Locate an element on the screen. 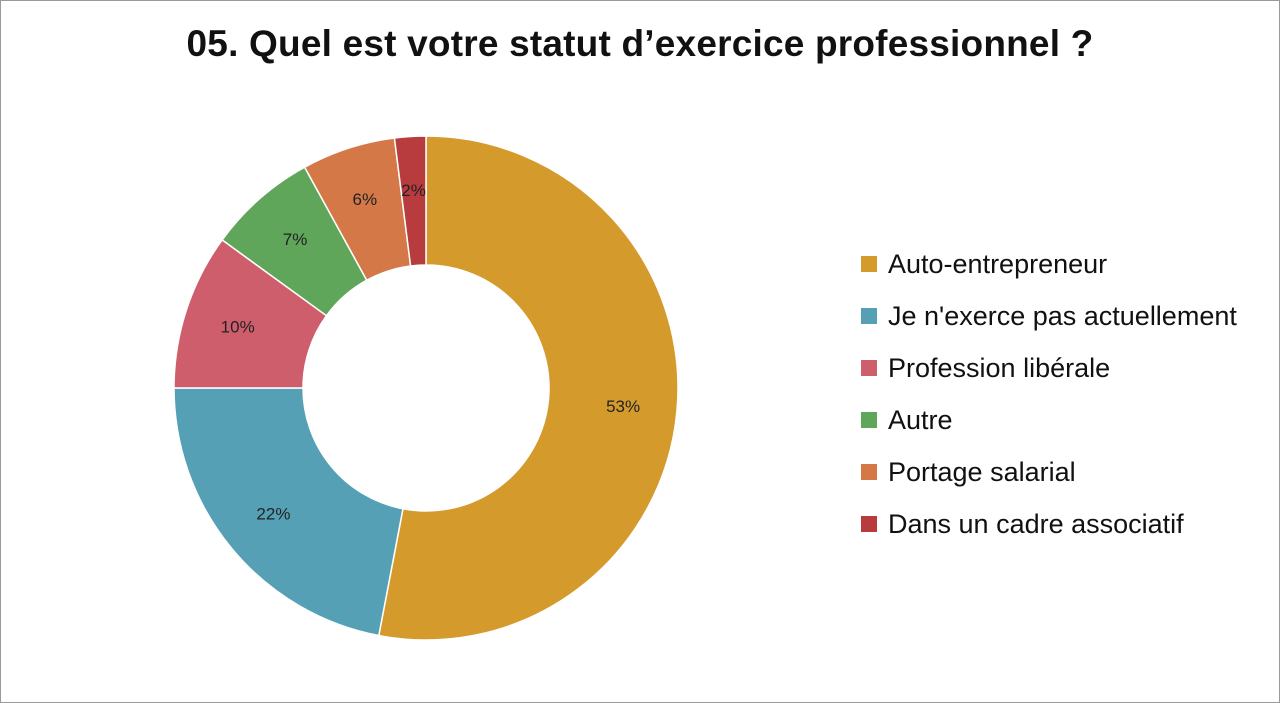  legend-label: Profession libérale is located at coordinates (999, 367).